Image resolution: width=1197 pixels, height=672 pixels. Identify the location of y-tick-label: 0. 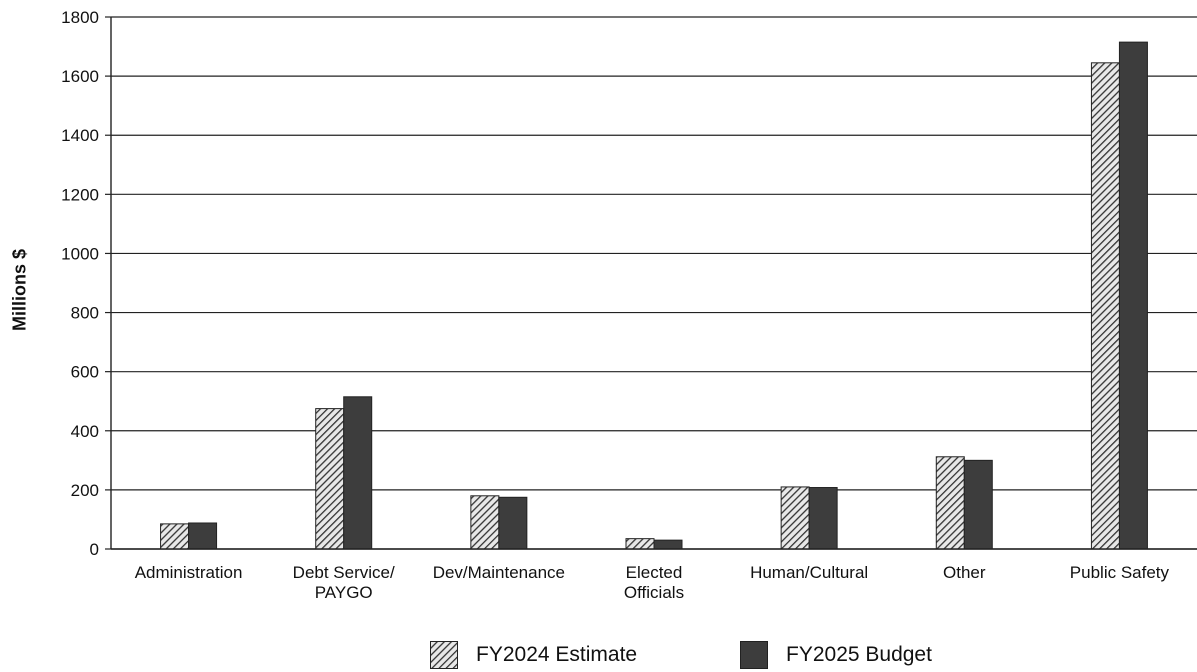
(94, 549).